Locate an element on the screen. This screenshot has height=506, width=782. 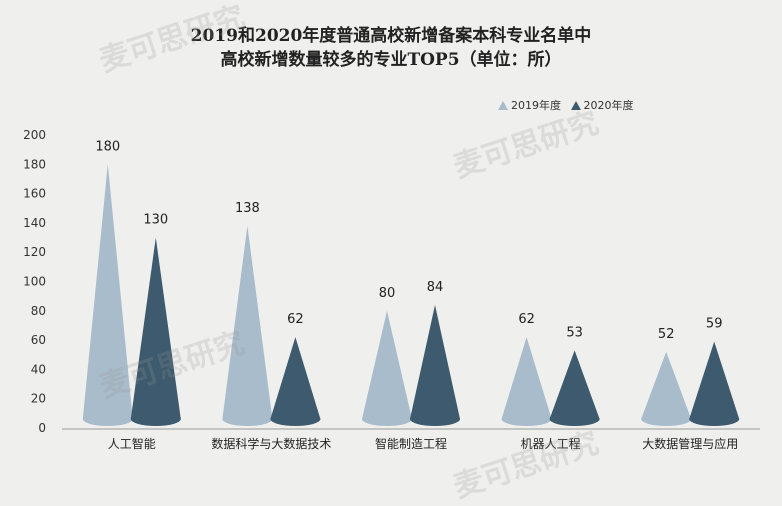
data-label: 53 is located at coordinates (574, 332).